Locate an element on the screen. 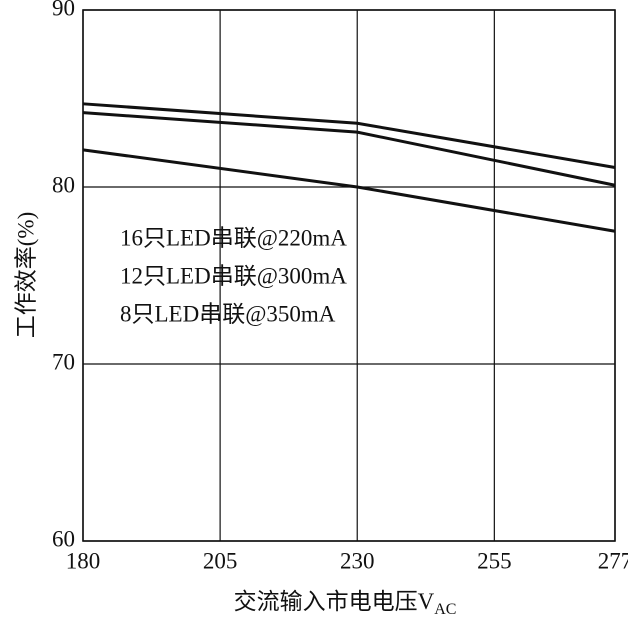 The width and height of the screenshot is (628, 622). legend-entry: 8只LED串联@350mA is located at coordinates (228, 313).